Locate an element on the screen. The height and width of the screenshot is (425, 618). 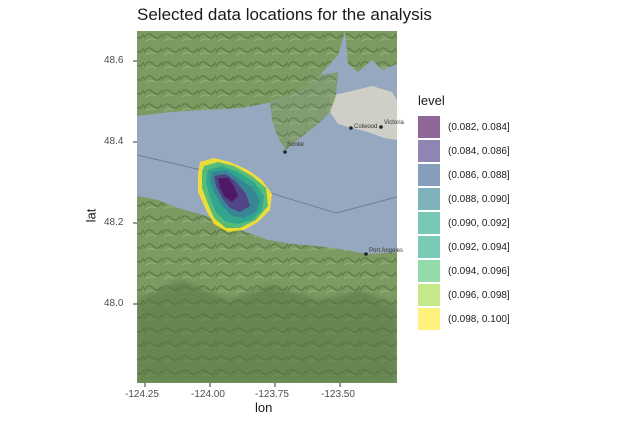
x-tick-label: -123.50 is located at coordinates (338, 394).